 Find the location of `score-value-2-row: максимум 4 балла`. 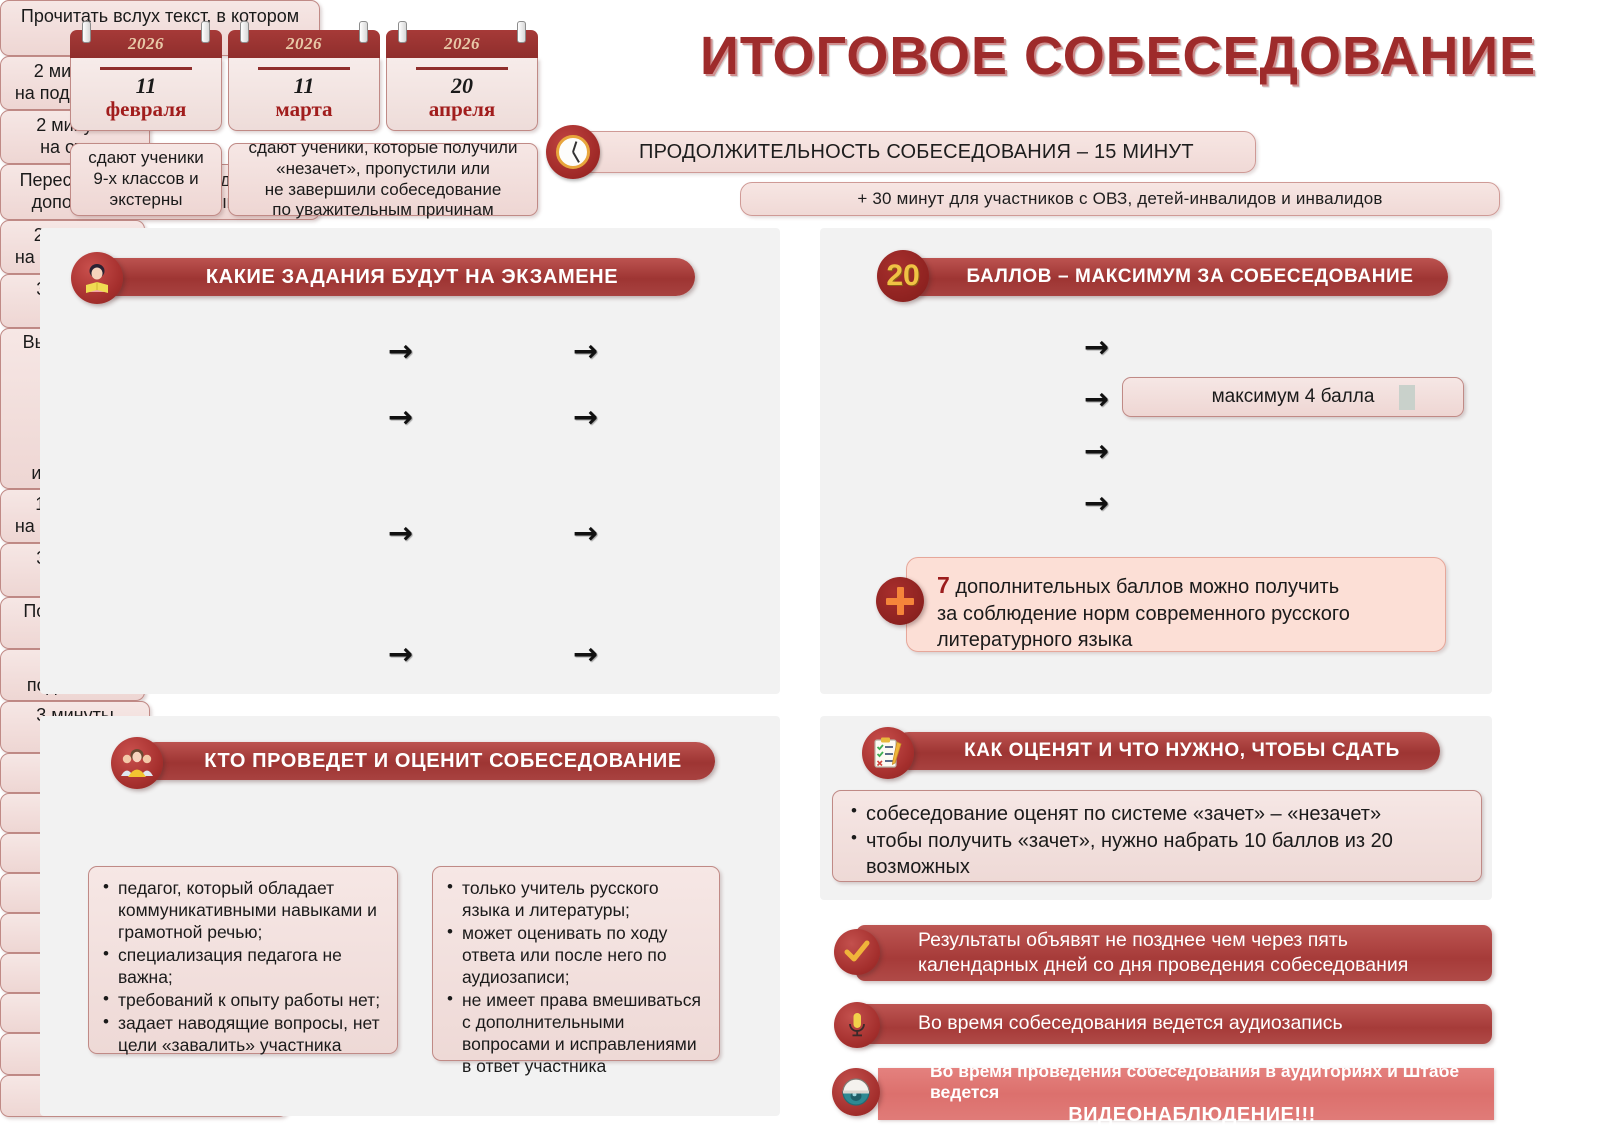

score-value-2-row: максимум 4 балла is located at coordinates (1293, 397).